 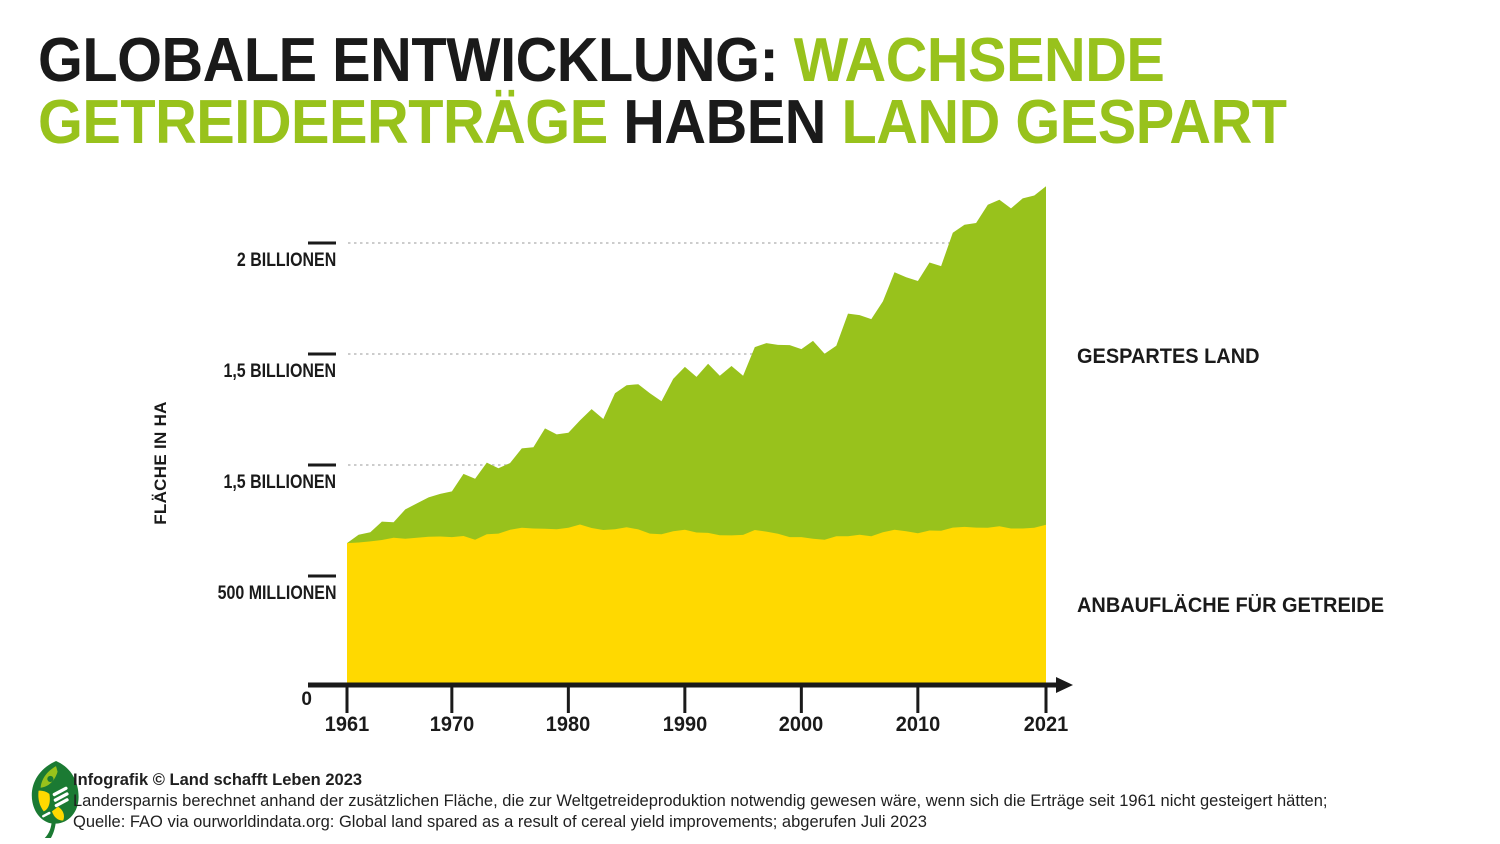 I want to click on x-tick-label: 1990, so click(x=685, y=724).